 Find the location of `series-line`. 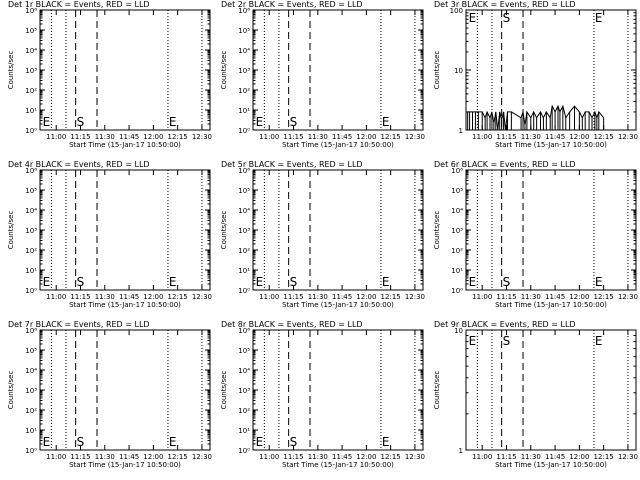

series-line is located at coordinates (536, 117).